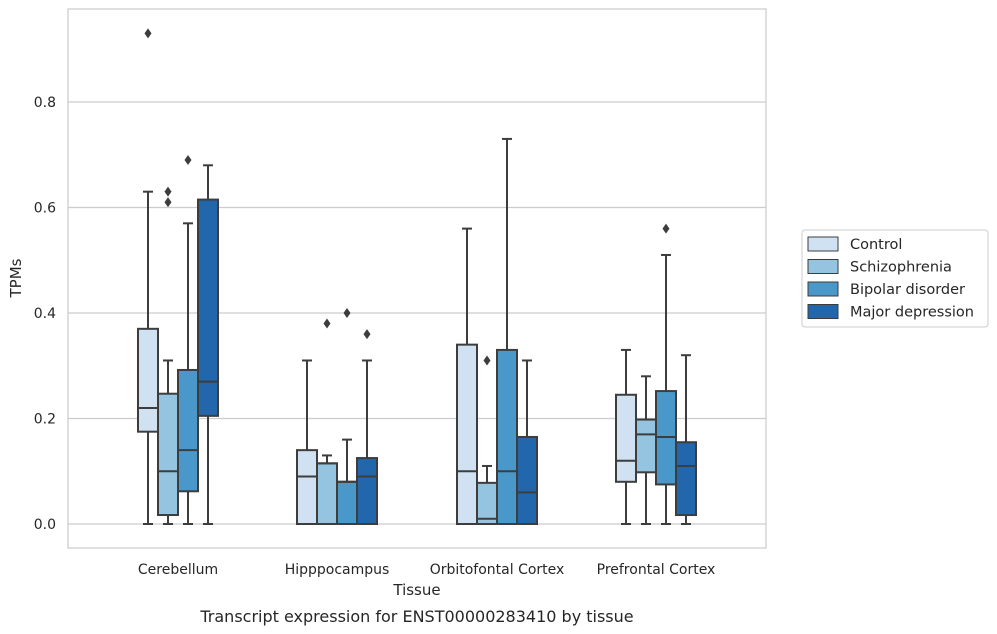  I want to click on x-axis-label: Tissue, so click(416, 590).